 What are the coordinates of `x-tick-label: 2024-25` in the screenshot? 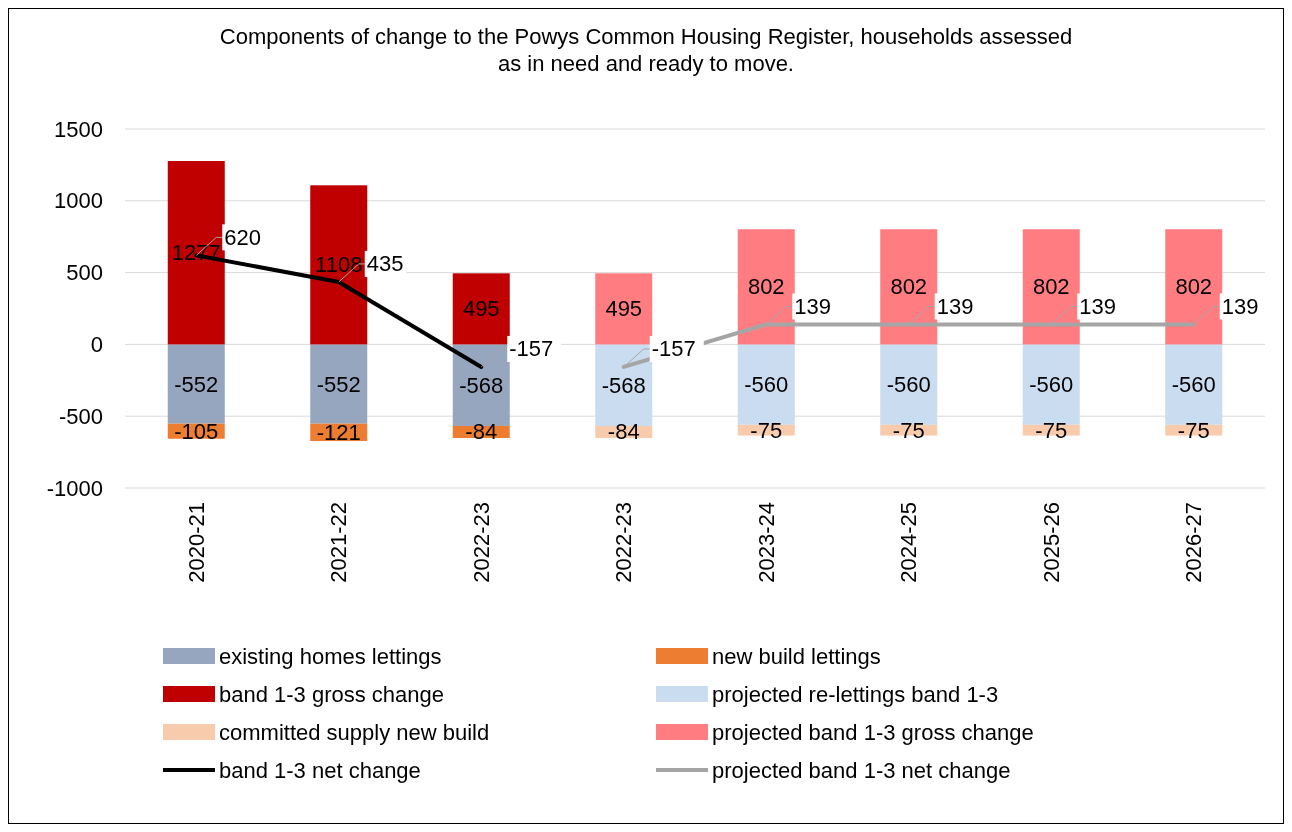 It's located at (909, 542).